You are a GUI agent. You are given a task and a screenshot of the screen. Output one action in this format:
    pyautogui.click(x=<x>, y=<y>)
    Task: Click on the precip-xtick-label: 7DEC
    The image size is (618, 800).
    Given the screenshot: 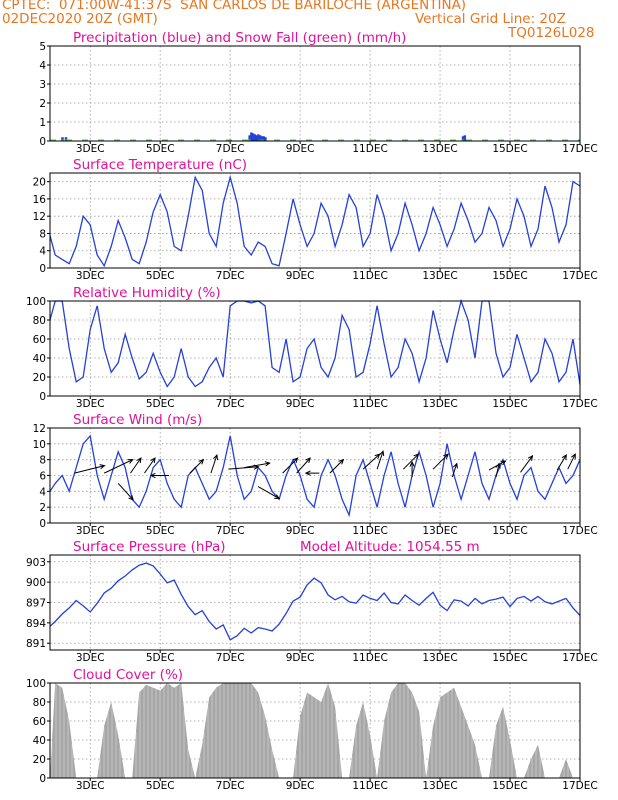 What is the action you would take?
    pyautogui.click(x=230, y=149)
    